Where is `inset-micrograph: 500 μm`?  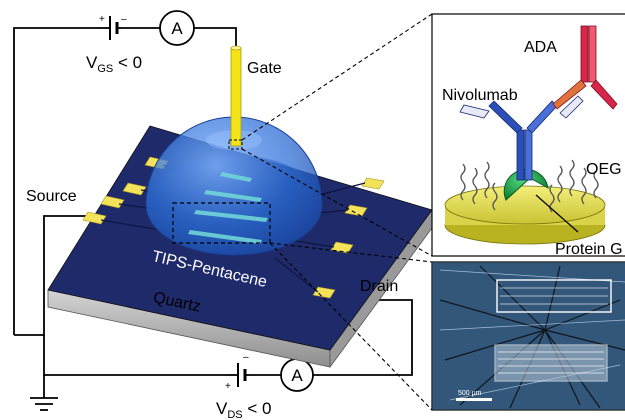
inset-micrograph: 500 μm is located at coordinates (528, 336).